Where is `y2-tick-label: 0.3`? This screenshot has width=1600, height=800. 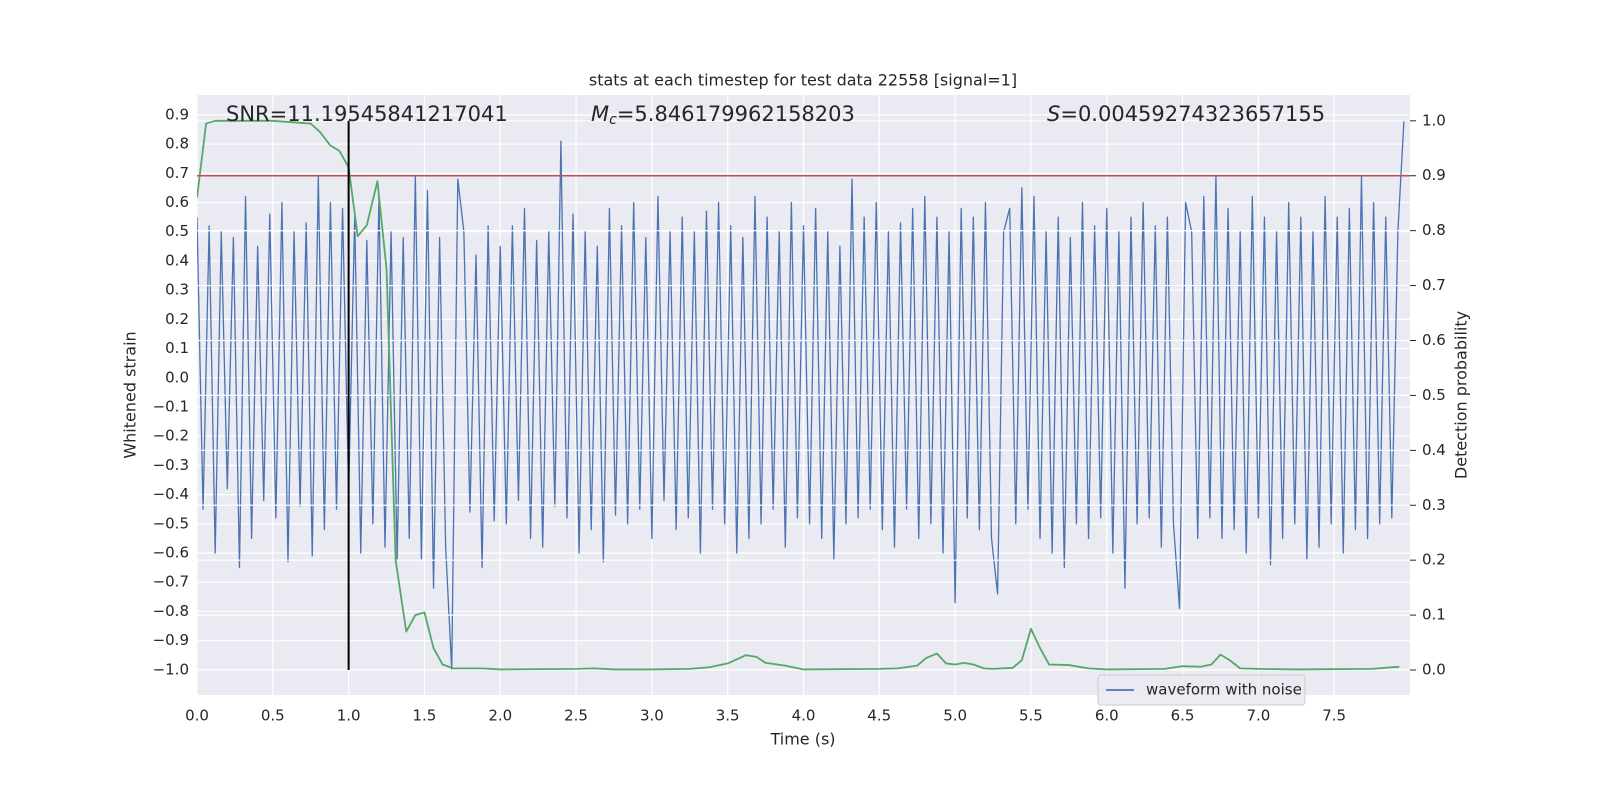
y2-tick-label: 0.3 is located at coordinates (1434, 505).